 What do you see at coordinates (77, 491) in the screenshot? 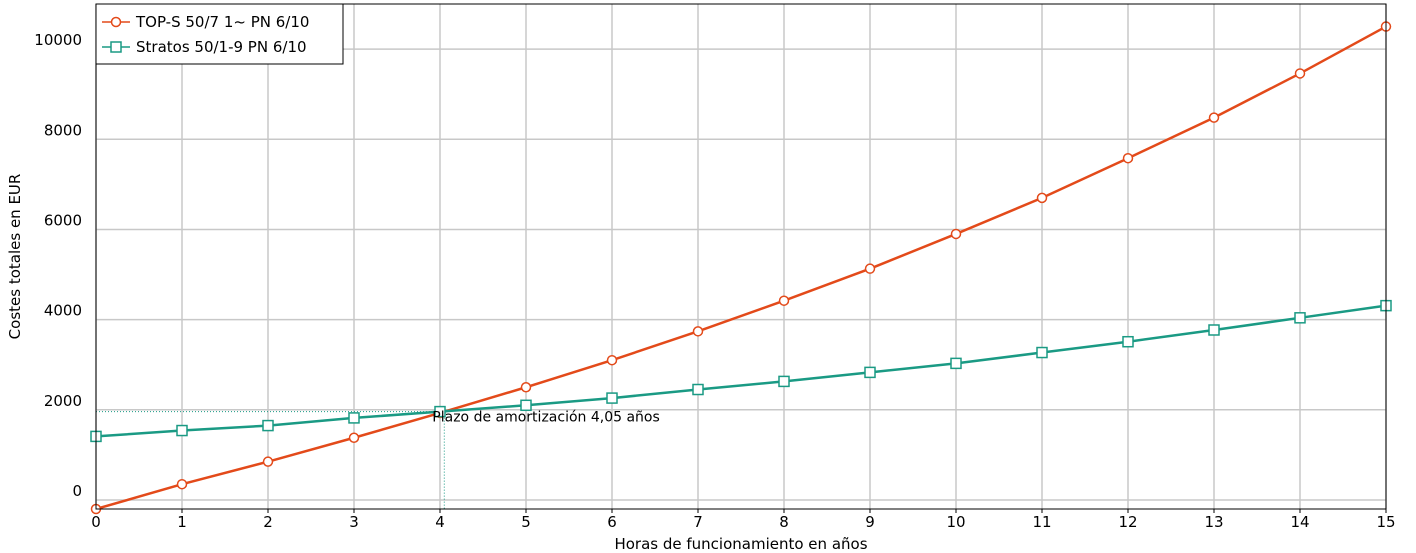
I see `y-tick-label: 0` at bounding box center [77, 491].